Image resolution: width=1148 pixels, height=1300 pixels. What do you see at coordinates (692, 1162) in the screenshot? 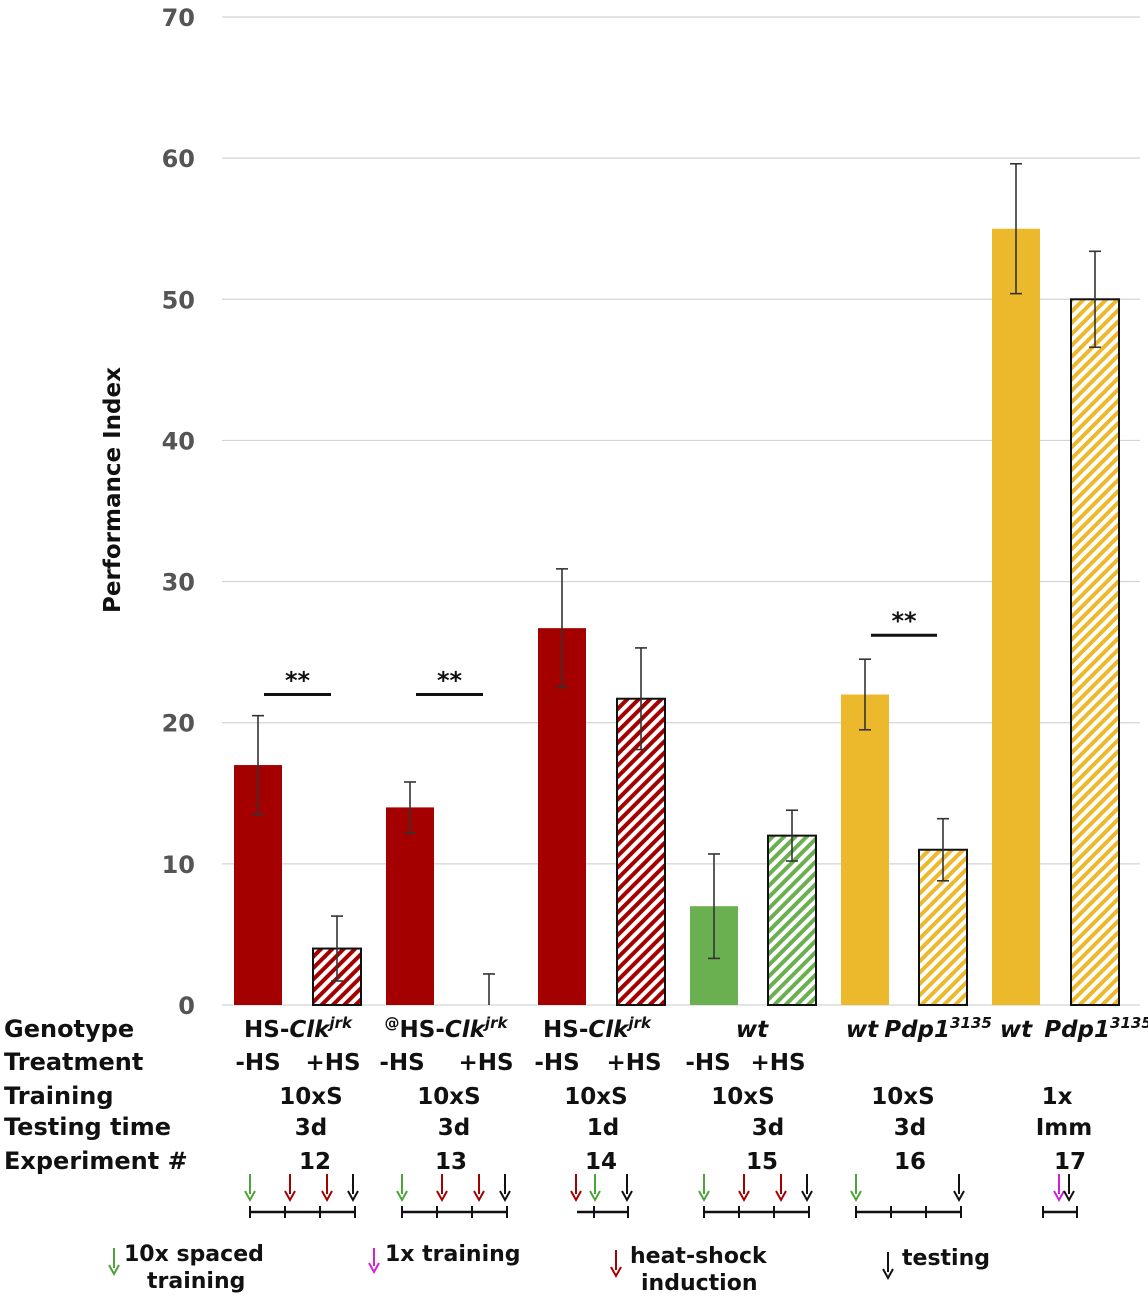
I see `experiment-row: 12 13 14 15 16 17` at bounding box center [692, 1162].